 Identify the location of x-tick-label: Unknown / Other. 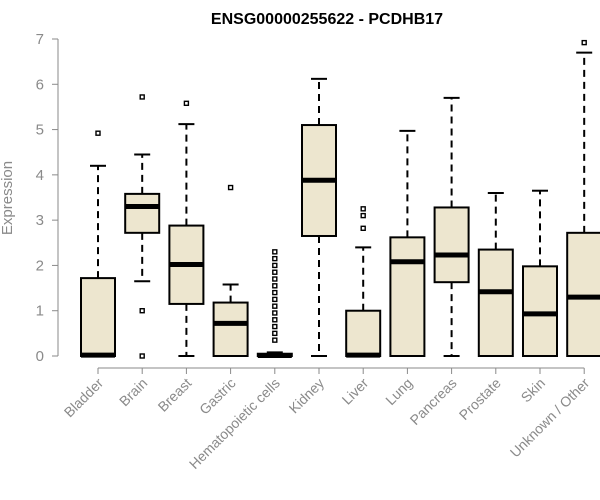
(550, 418).